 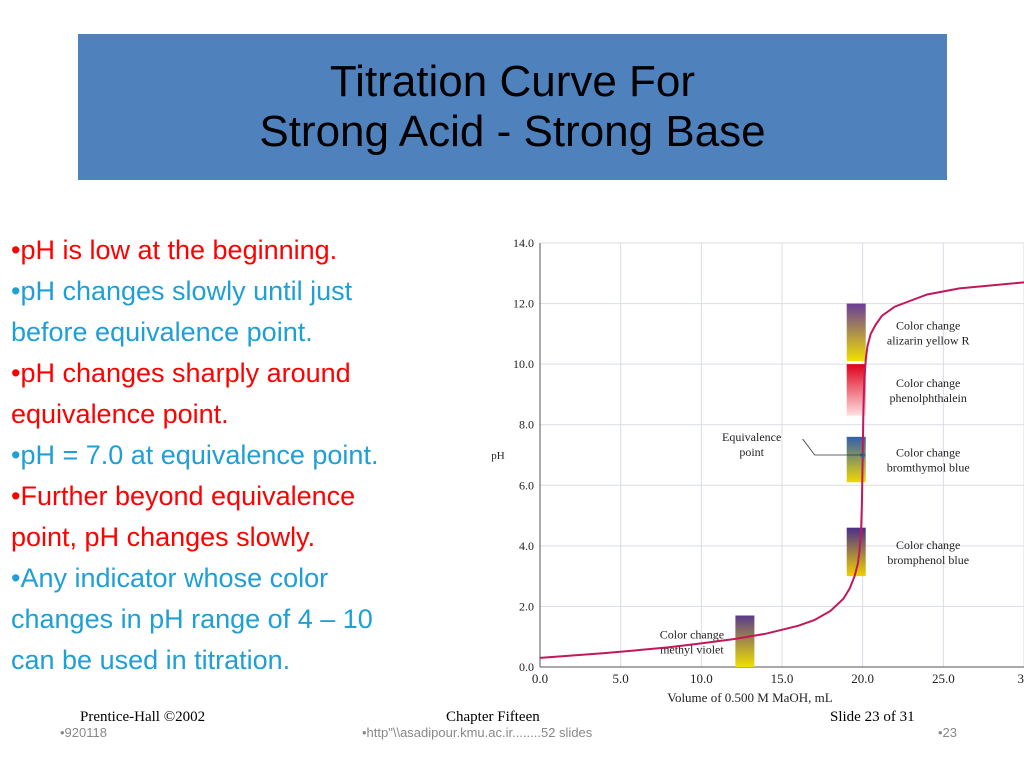 I want to click on y-tick-label: 14.0, so click(x=523, y=243).